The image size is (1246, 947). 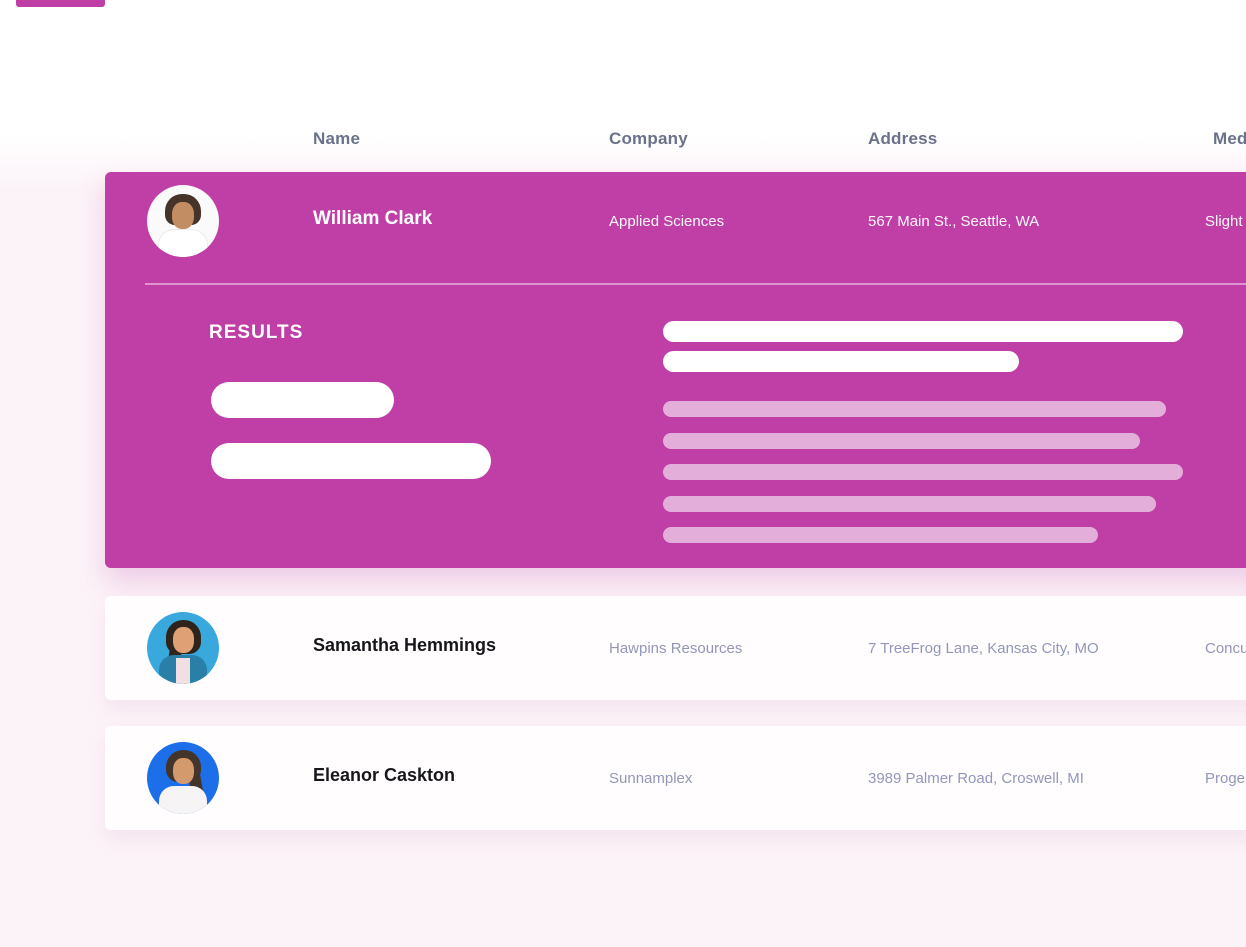 What do you see at coordinates (373, 218) in the screenshot?
I see `contact-name: William Clark` at bounding box center [373, 218].